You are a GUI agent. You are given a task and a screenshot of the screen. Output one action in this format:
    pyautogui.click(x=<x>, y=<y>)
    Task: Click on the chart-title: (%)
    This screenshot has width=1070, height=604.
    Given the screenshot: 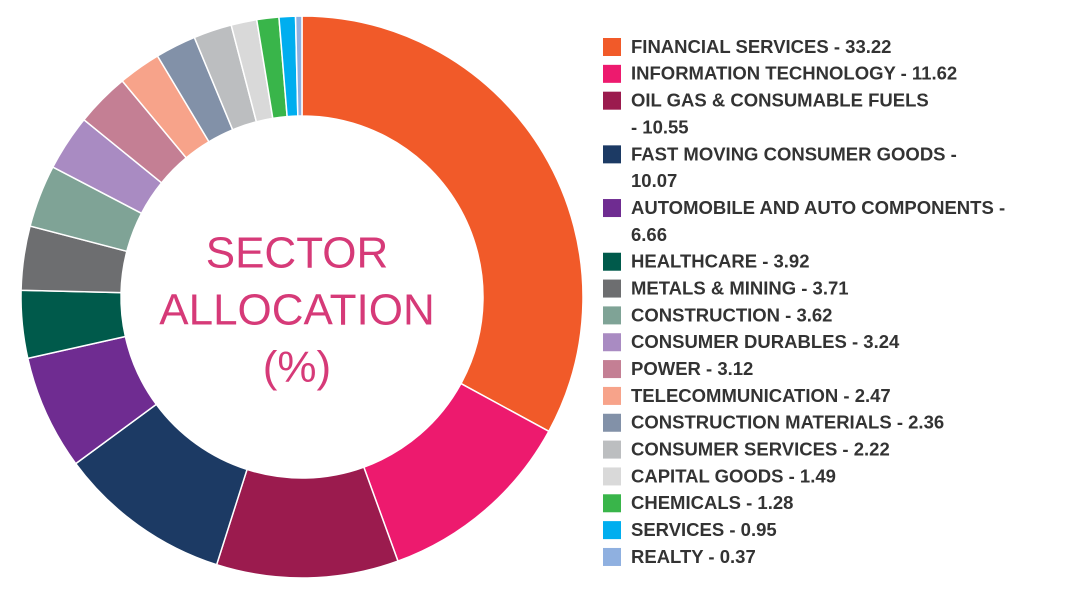 What is the action you would take?
    pyautogui.click(x=297, y=367)
    